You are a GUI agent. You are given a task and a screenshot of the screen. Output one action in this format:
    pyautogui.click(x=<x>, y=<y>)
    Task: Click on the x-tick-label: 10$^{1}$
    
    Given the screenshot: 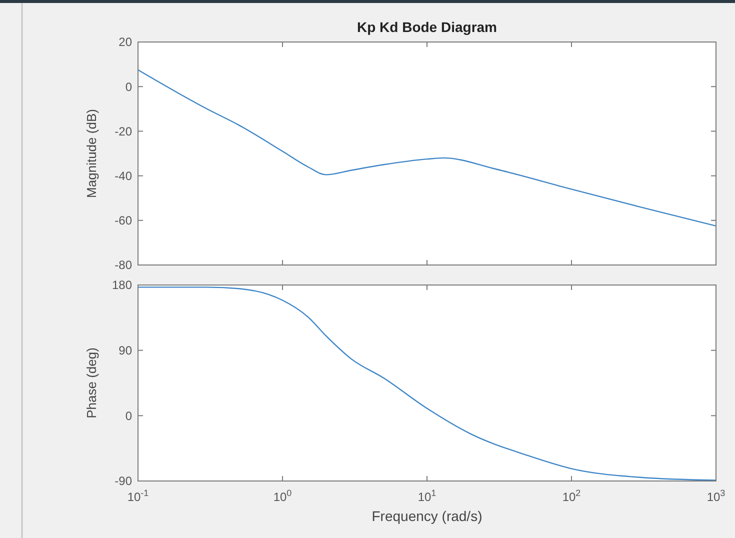 What is the action you would take?
    pyautogui.click(x=427, y=496)
    